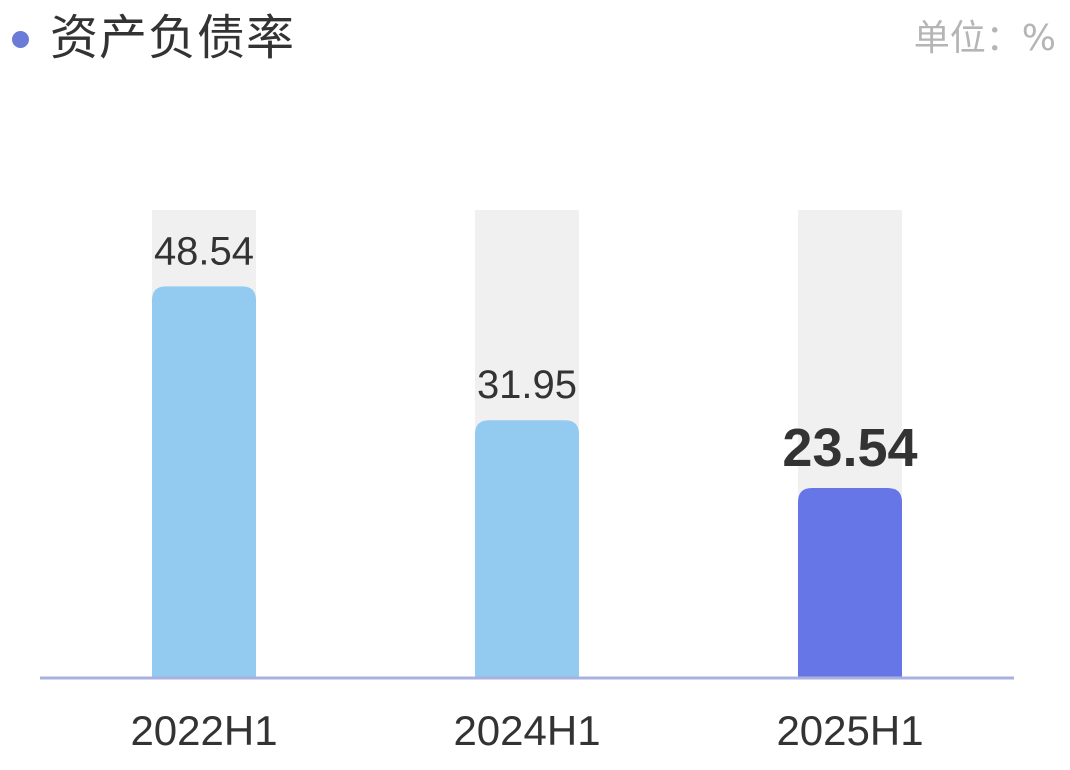 The width and height of the screenshot is (1070, 770). Describe the element at coordinates (849, 730) in the screenshot. I see `tick-label-2025H1: 2025H1` at that location.